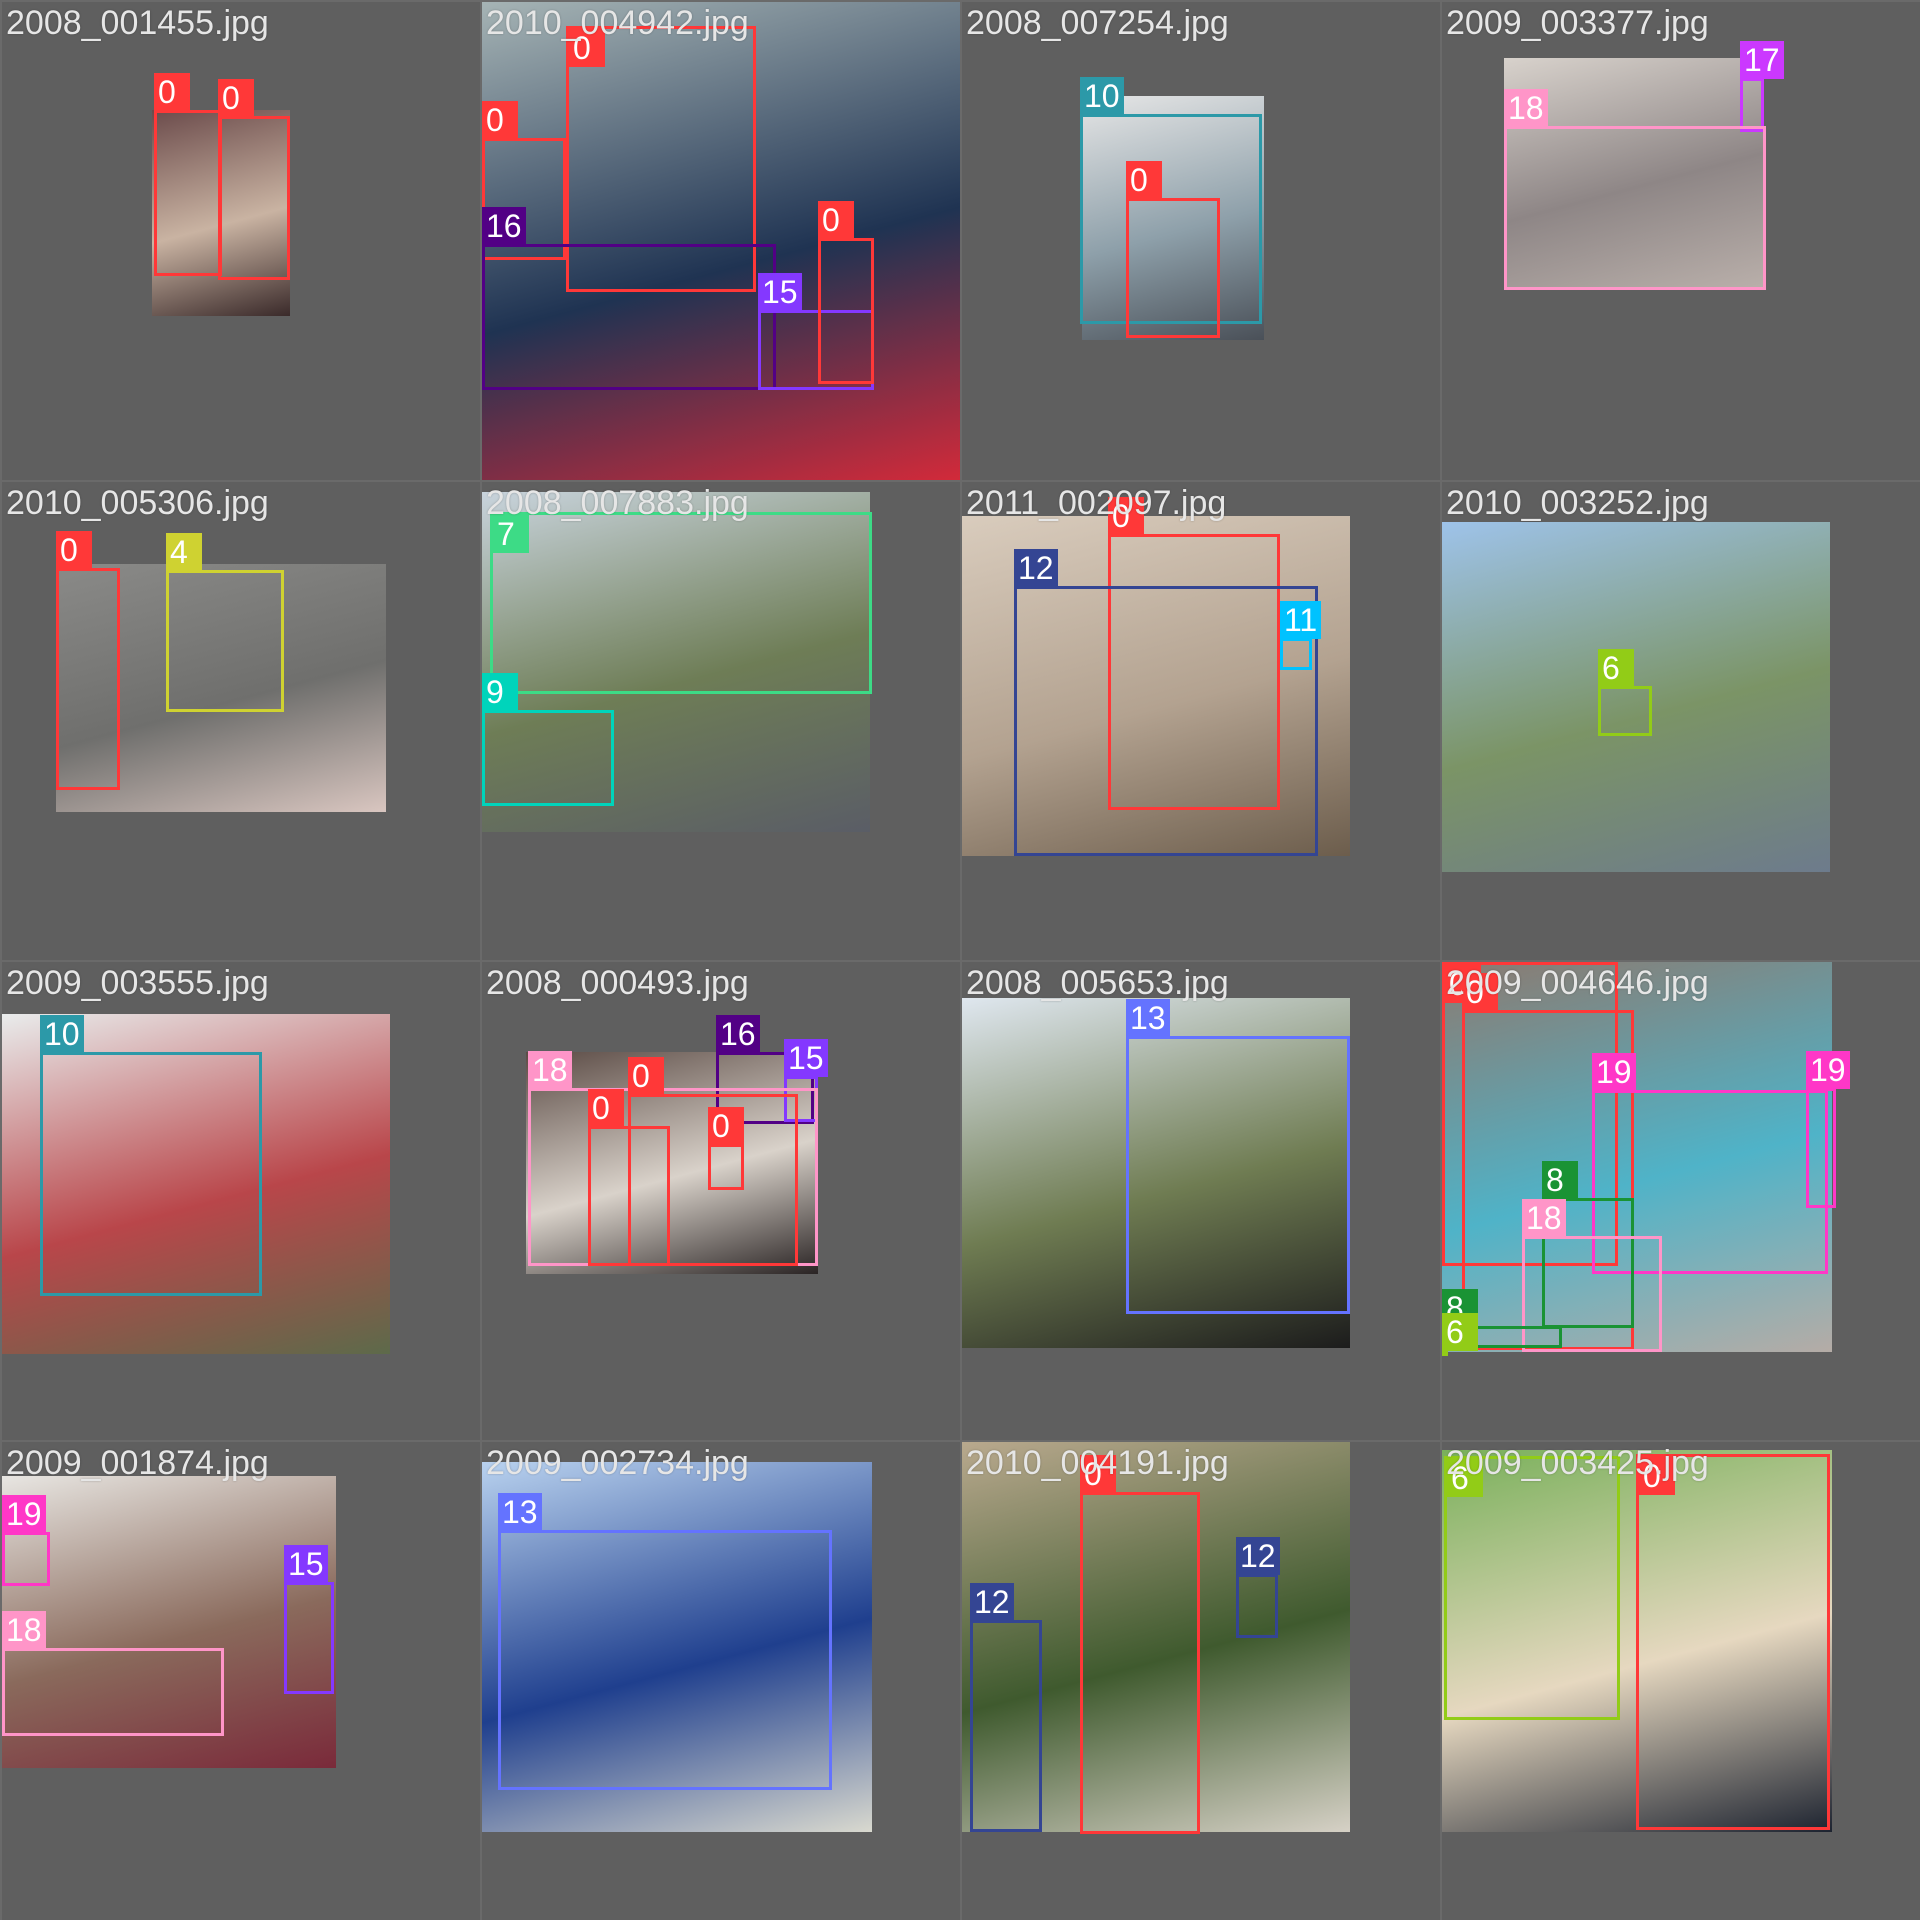 Image resolution: width=1920 pixels, height=1920 pixels. I want to click on mosaic-tile: 0 0 19 19 8 18 8 6 2009_004646.jpg, so click(1681, 1201).